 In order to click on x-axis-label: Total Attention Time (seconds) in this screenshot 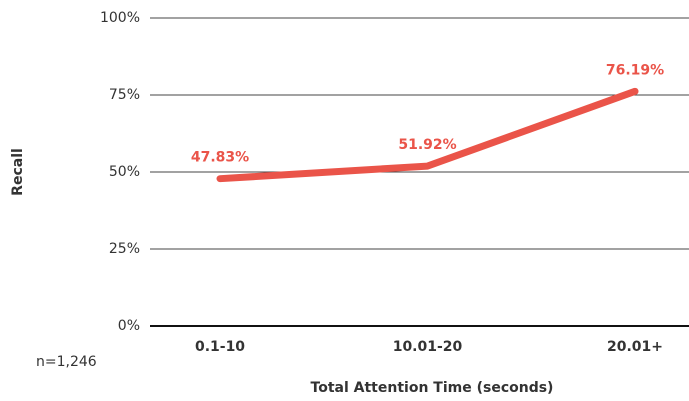, I will do `click(432, 388)`.